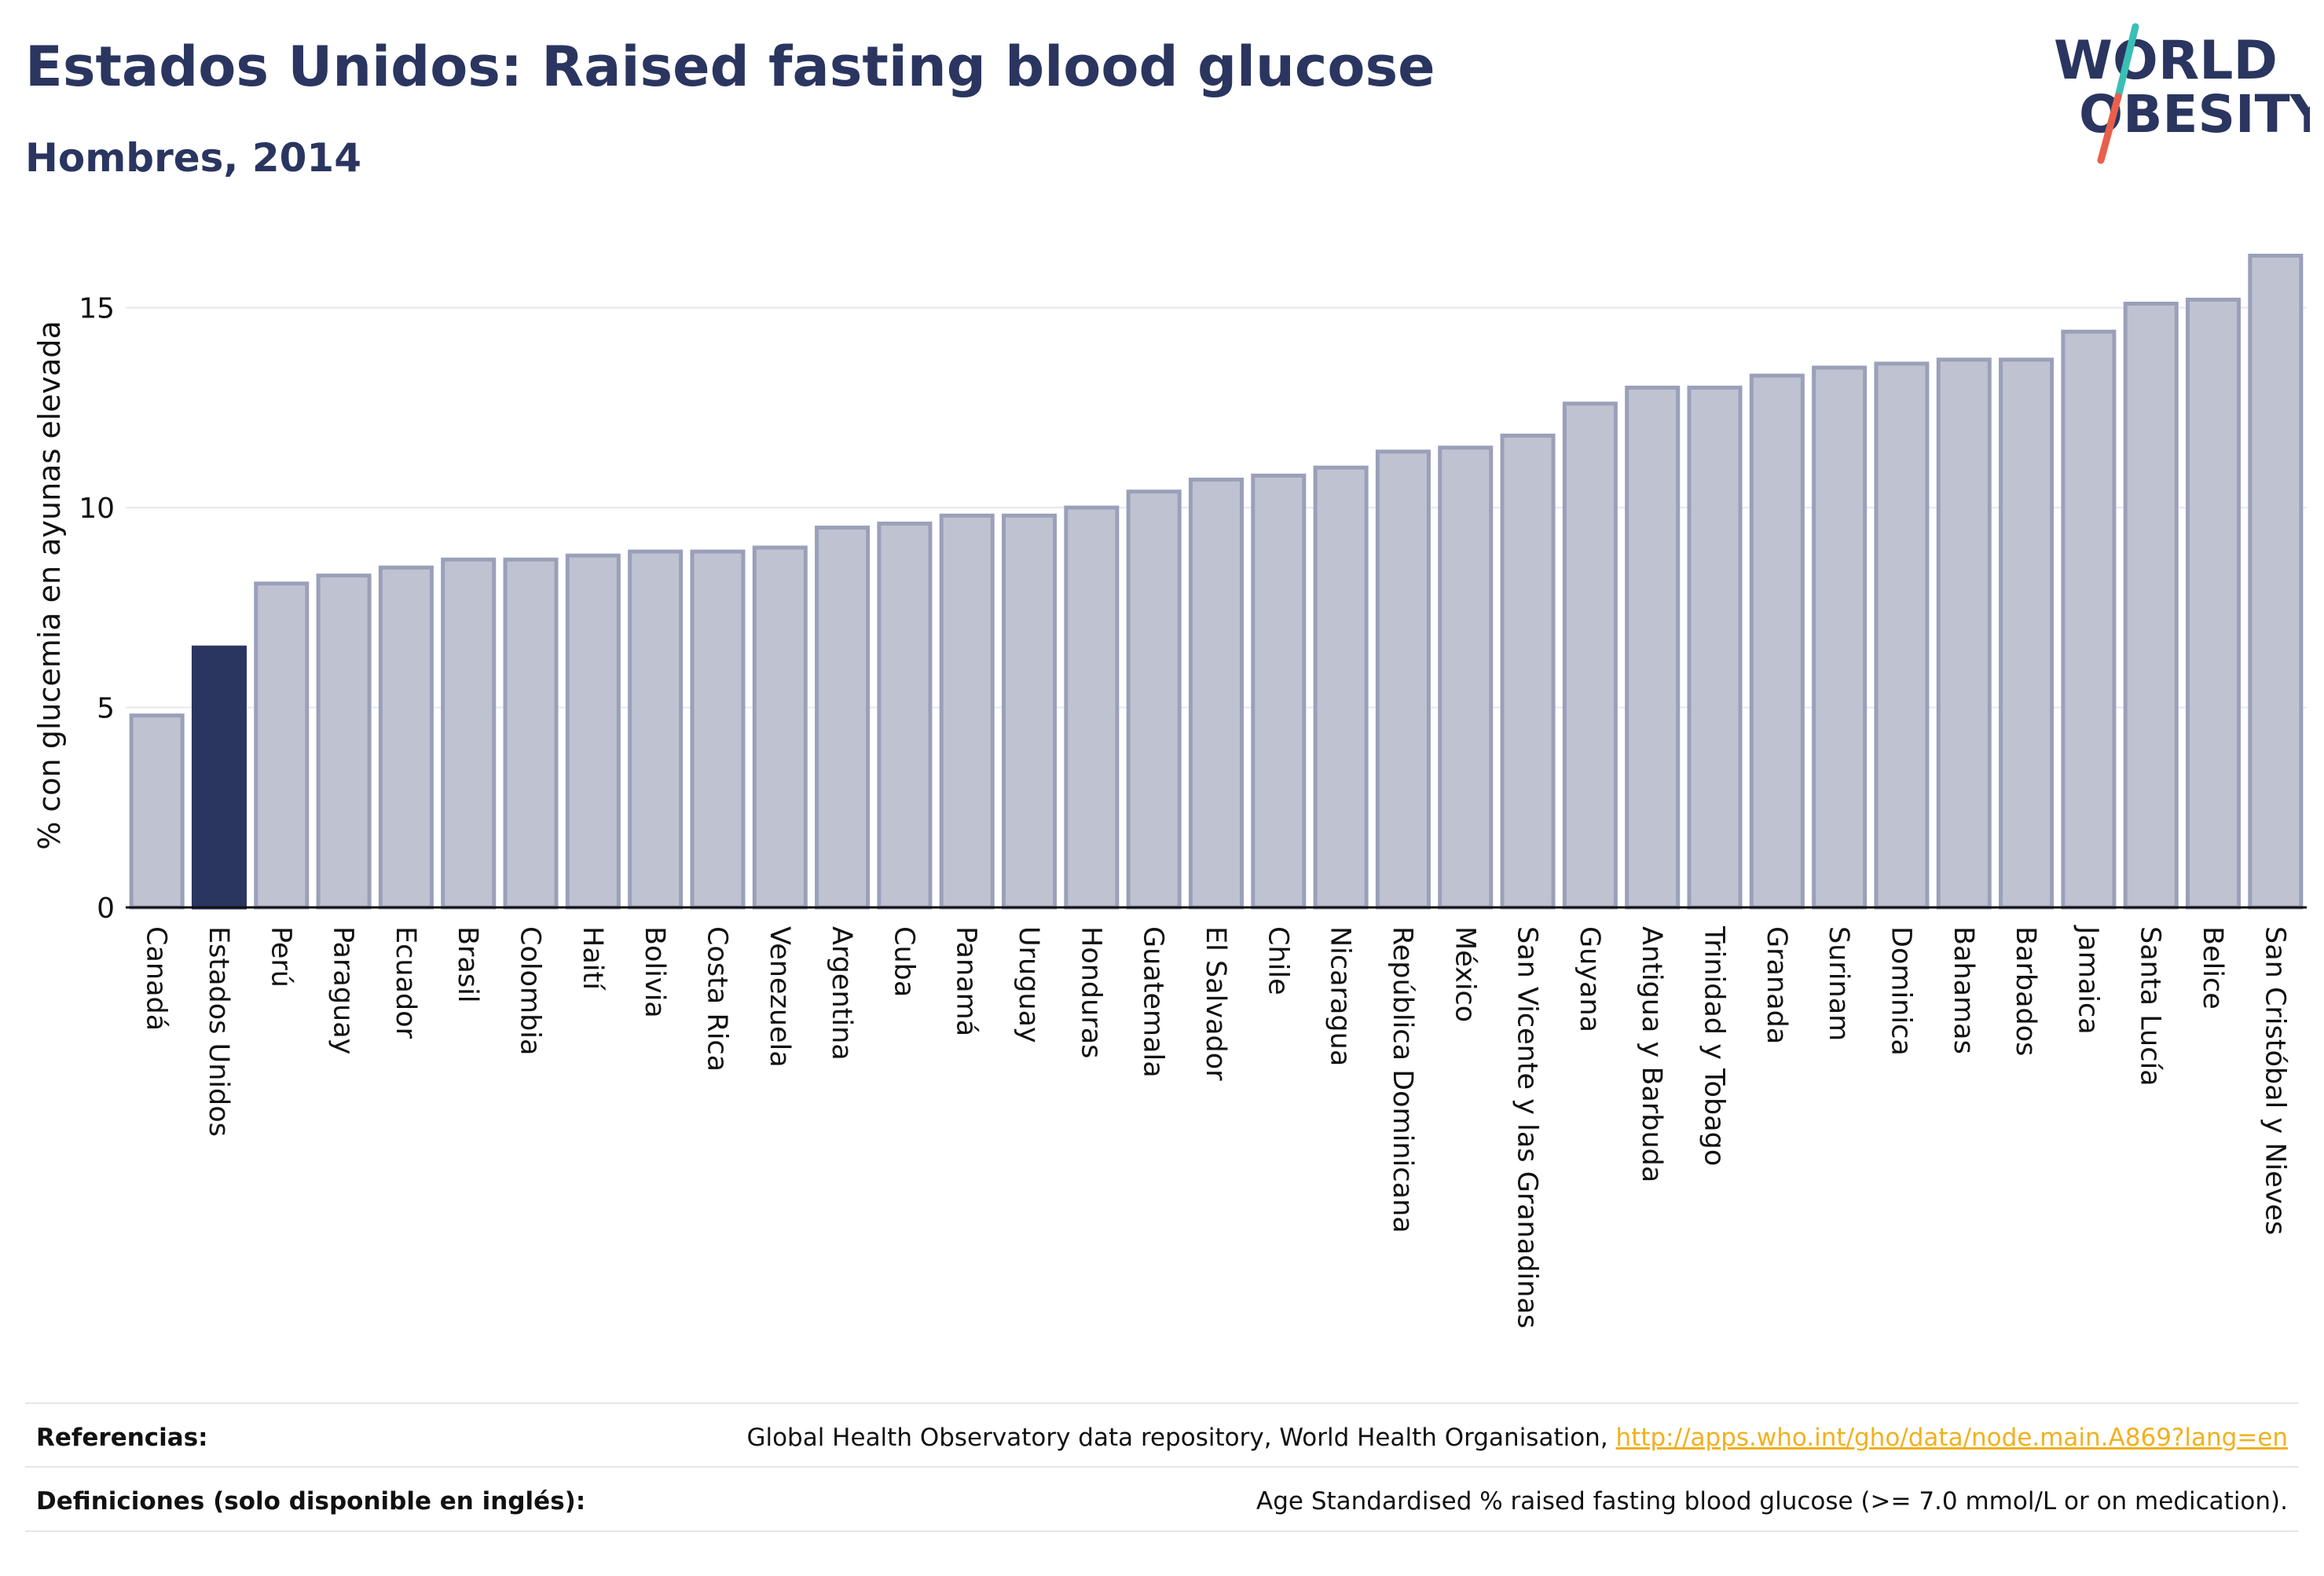 The height and width of the screenshot is (1576, 2324). What do you see at coordinates (157, 811) in the screenshot?
I see `bar-canad-` at bounding box center [157, 811].